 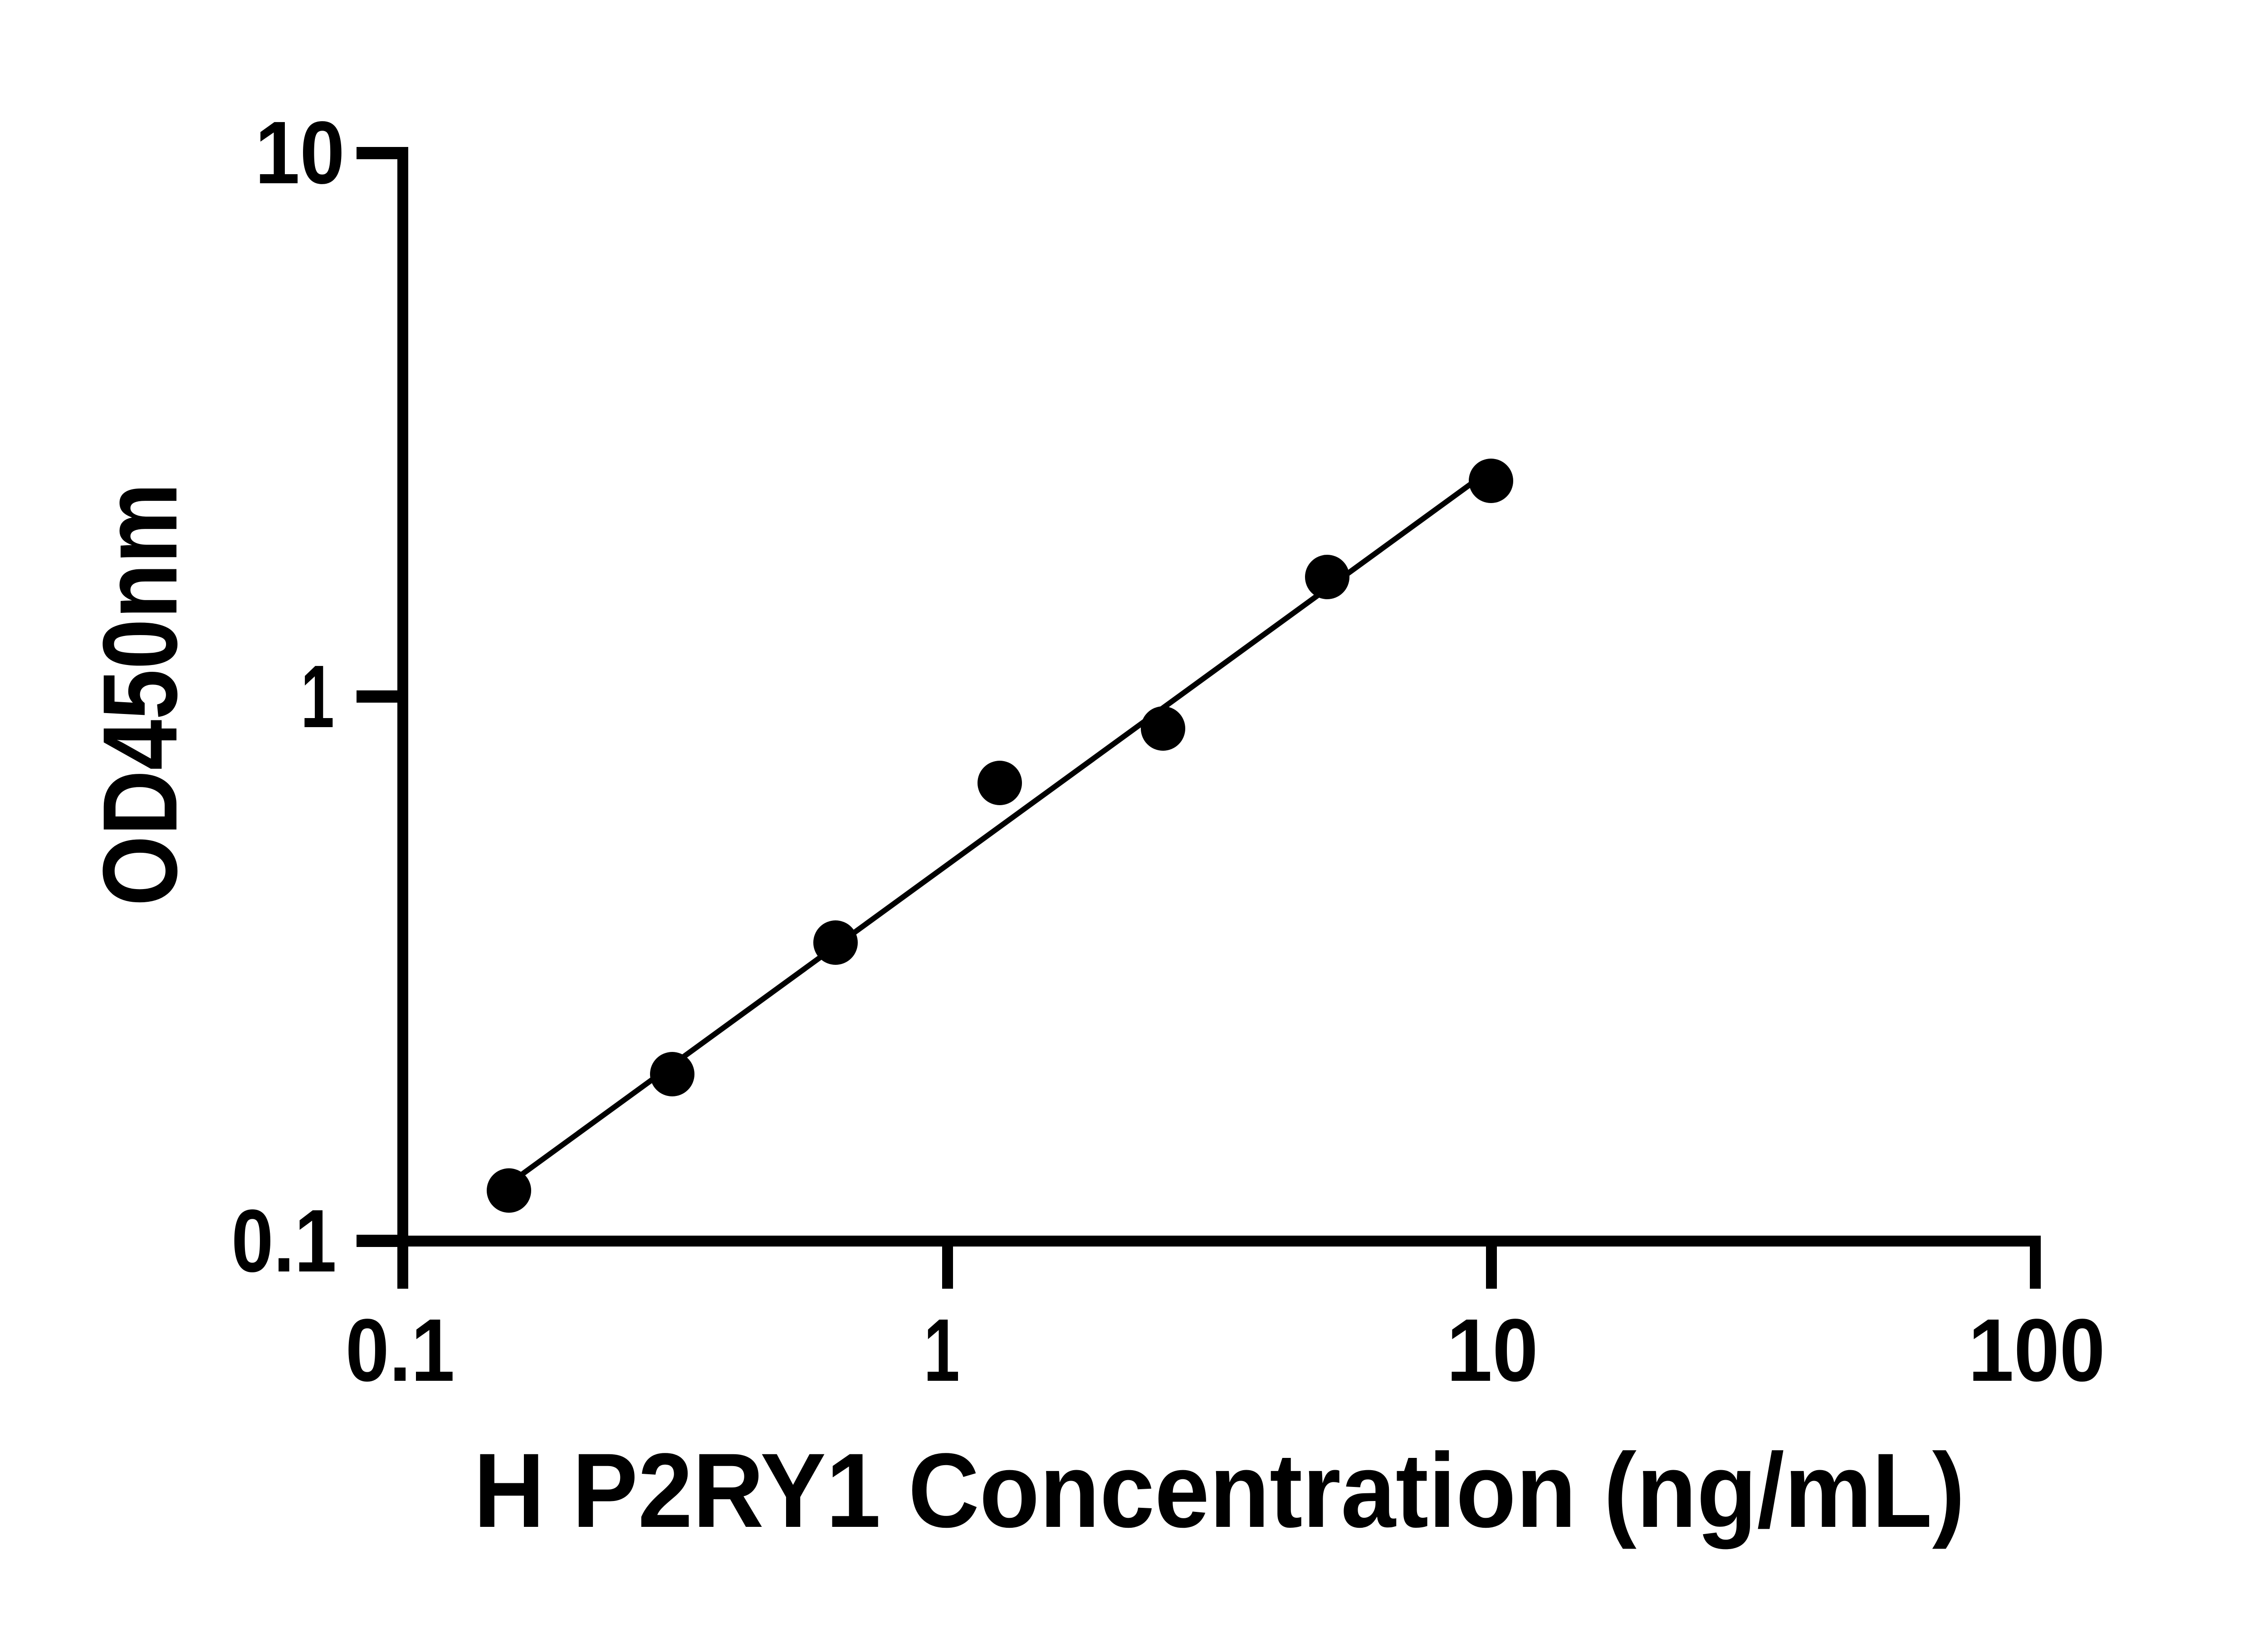 I want to click on svg-text: OD450nm, so click(x=140, y=694).